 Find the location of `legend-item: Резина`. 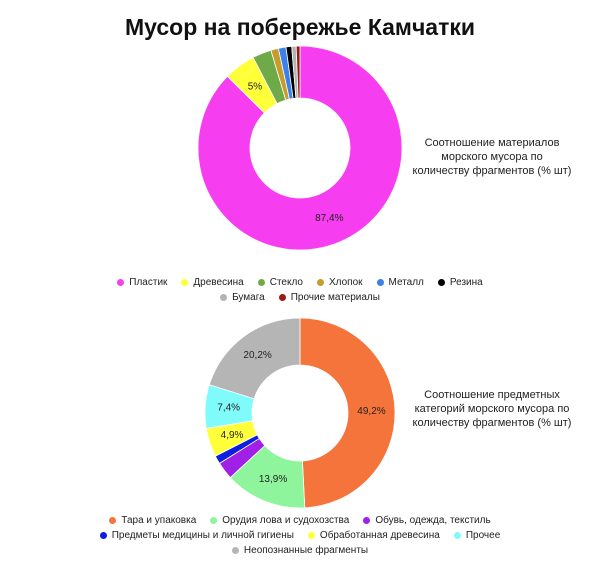

legend-item: Резина is located at coordinates (460, 282).